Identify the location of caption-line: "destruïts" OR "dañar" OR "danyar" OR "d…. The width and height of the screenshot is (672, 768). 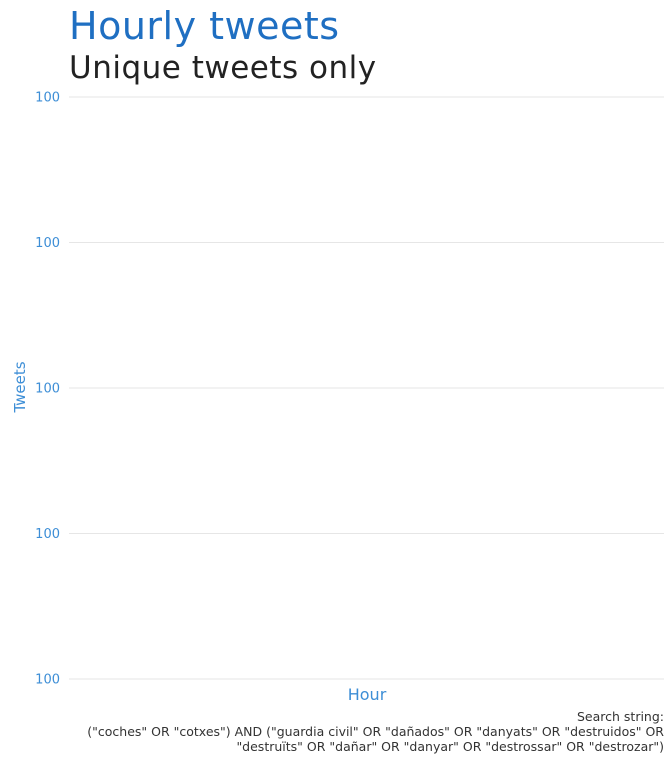
(450, 746).